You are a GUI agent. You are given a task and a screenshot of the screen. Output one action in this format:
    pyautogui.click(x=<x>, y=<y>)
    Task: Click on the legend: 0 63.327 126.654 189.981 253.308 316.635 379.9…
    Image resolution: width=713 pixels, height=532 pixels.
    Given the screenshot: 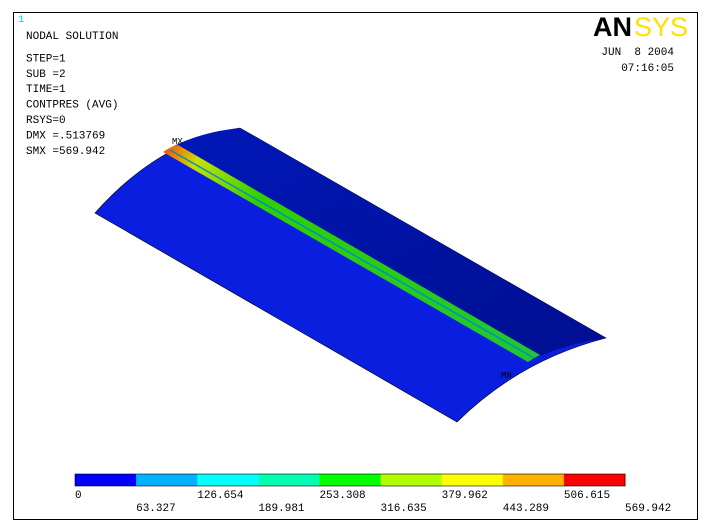 What is the action you would take?
    pyautogui.click(x=372, y=494)
    